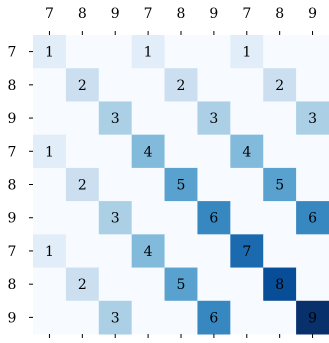 This screenshot has width=329, height=343. I want to click on cell-label: 7, so click(246, 252).